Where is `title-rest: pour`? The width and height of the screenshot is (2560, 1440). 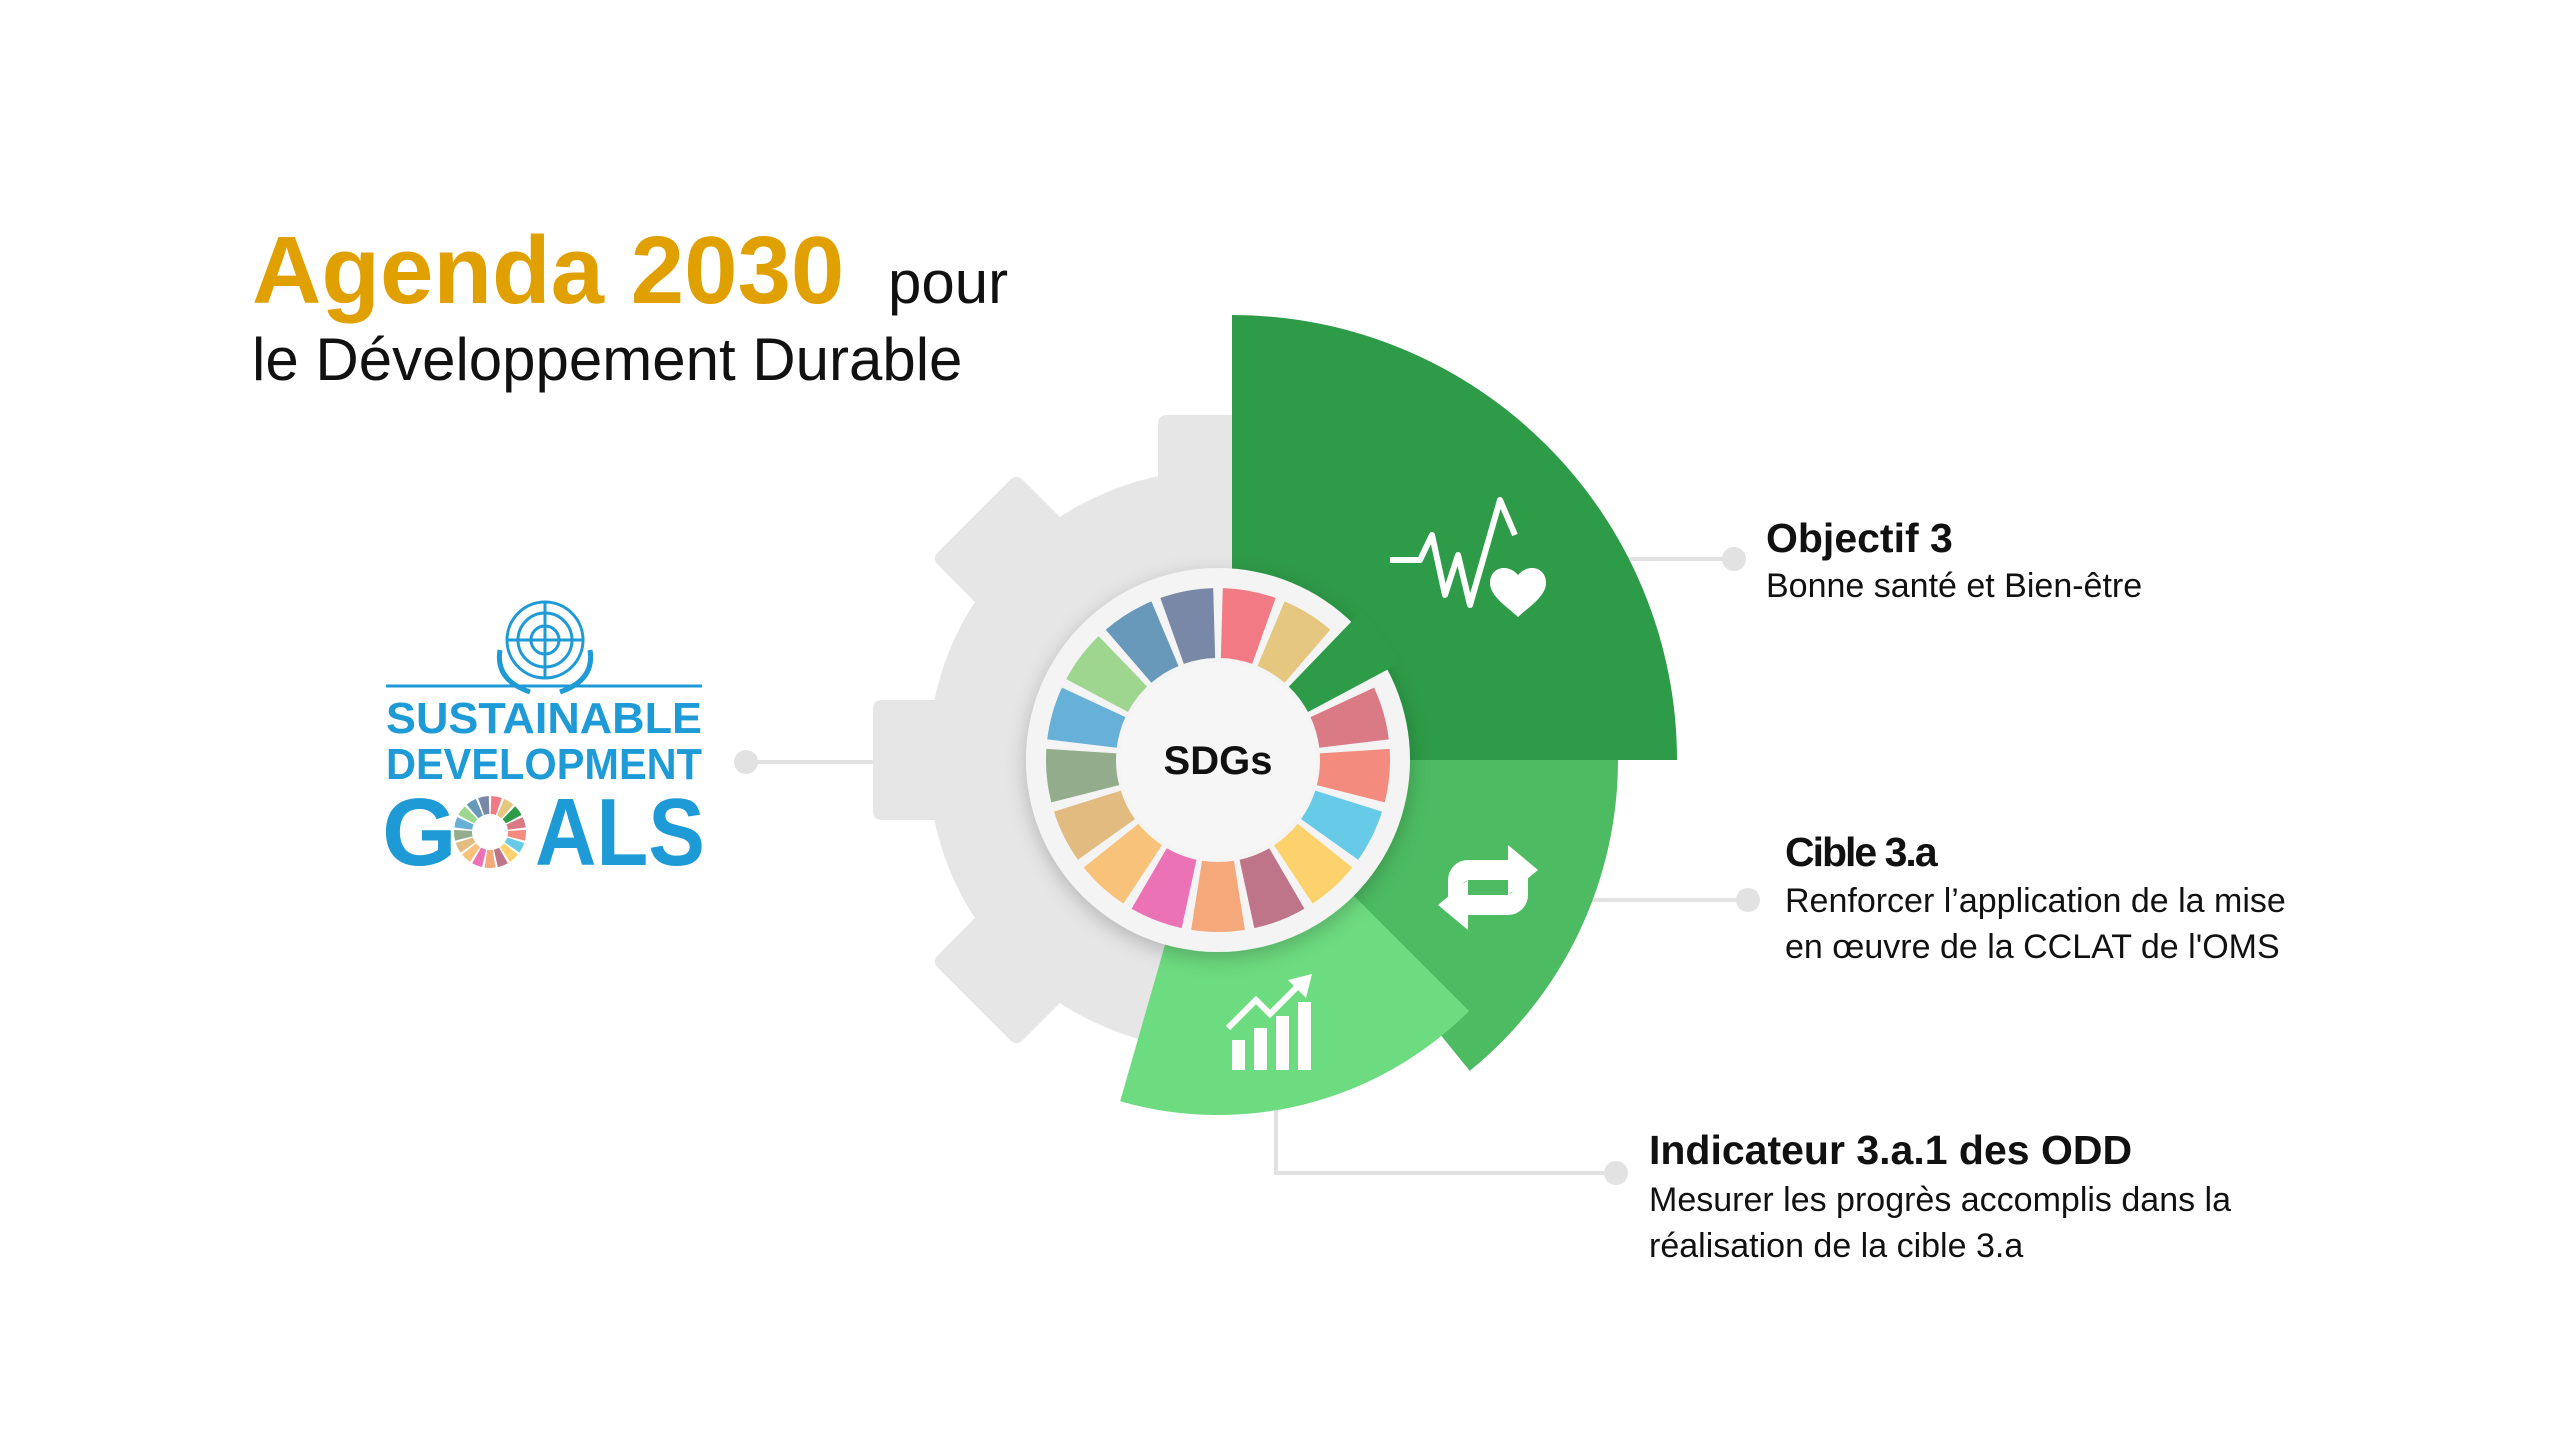 title-rest: pour is located at coordinates (948, 282).